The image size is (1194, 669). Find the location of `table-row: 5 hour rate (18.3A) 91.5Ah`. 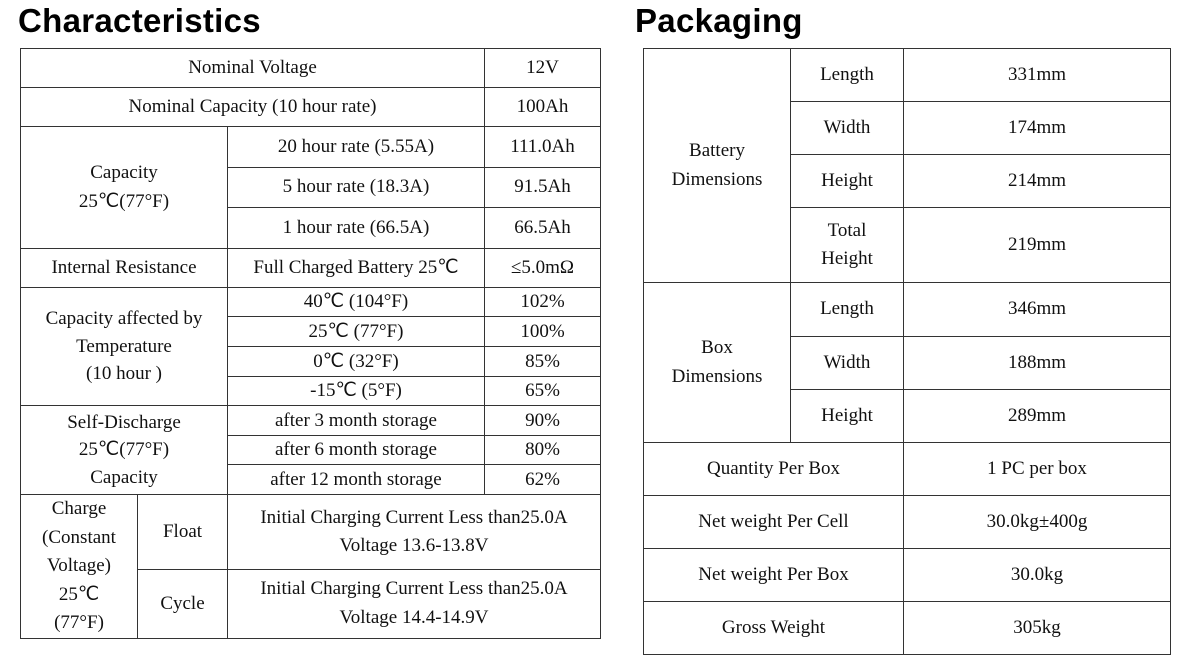

table-row: 5 hour rate (18.3A) 91.5Ah is located at coordinates (311, 187).